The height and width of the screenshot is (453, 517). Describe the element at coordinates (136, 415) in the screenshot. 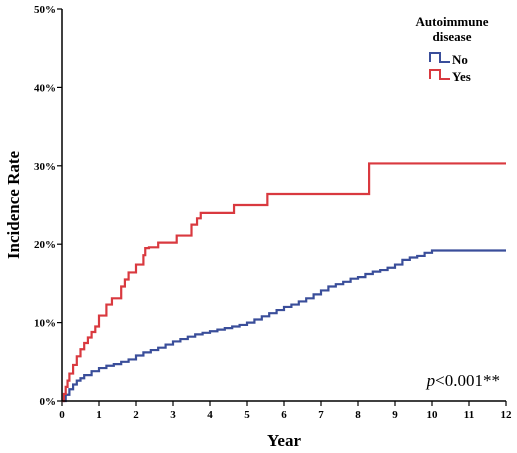

I see `x-tick-label: 2` at that location.